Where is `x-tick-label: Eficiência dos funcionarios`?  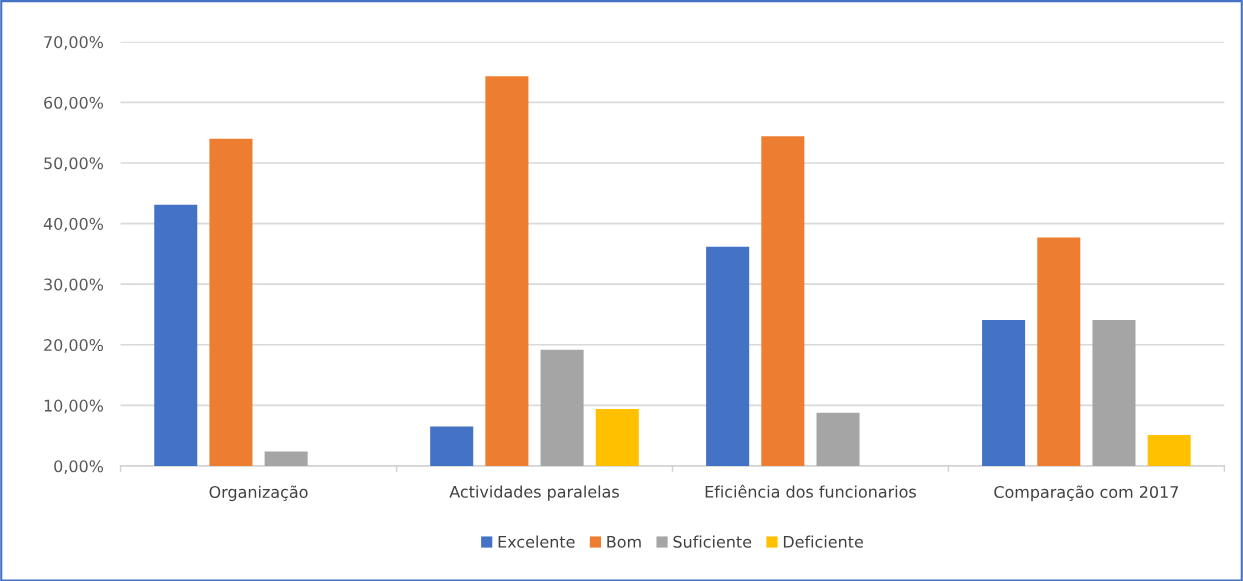
x-tick-label: Eficiência dos funcionarios is located at coordinates (810, 491).